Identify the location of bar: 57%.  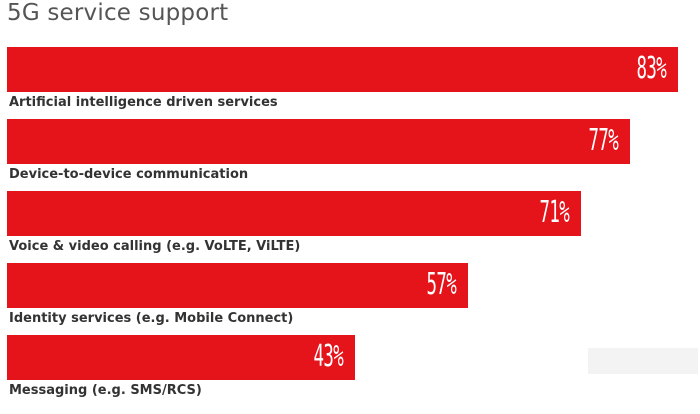
(237, 285).